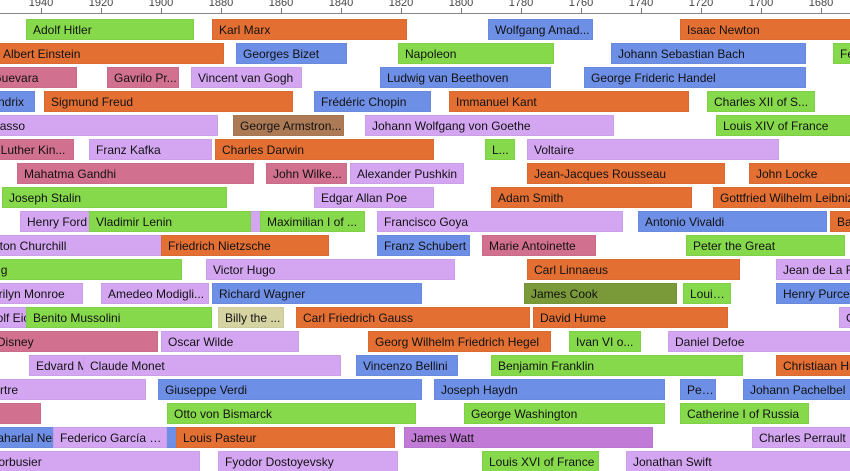 The width and height of the screenshot is (850, 471). Describe the element at coordinates (633, 269) in the screenshot. I see `timeline-bar: Carl Linnaeus` at that location.